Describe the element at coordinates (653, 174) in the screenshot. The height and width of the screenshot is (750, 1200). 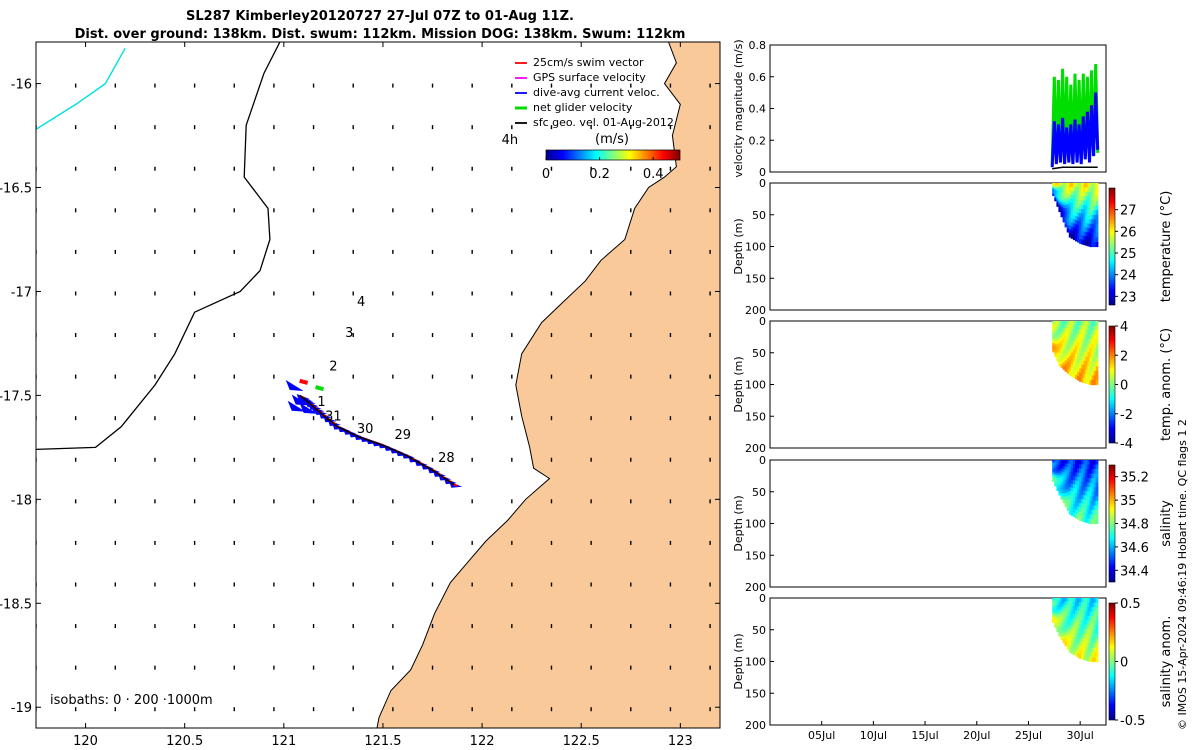
I see `map-colorbar-tick-label: 0.4` at that location.